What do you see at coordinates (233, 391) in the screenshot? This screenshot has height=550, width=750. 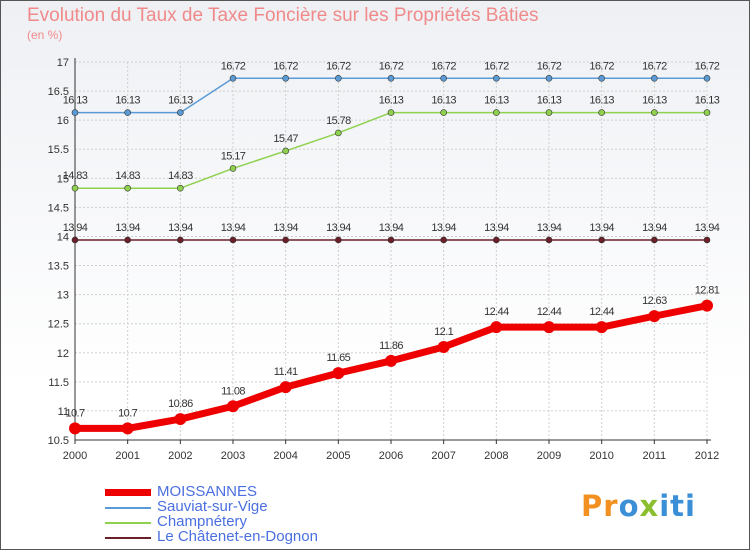 I see `data-label: 11.08` at bounding box center [233, 391].